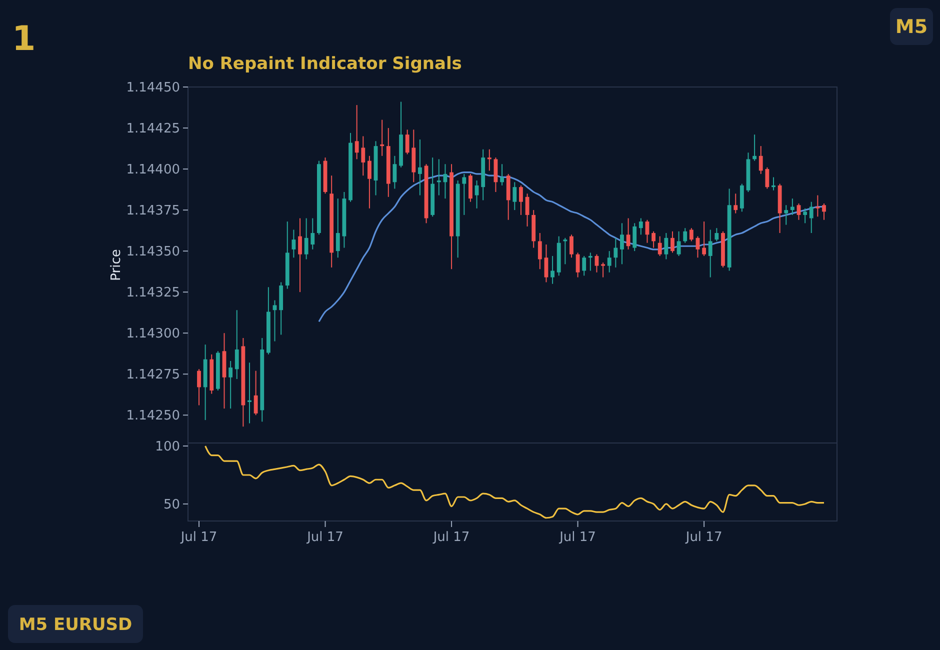  What do you see at coordinates (153, 211) in the screenshot?
I see `y-tick-label: 1.14375` at bounding box center [153, 211].